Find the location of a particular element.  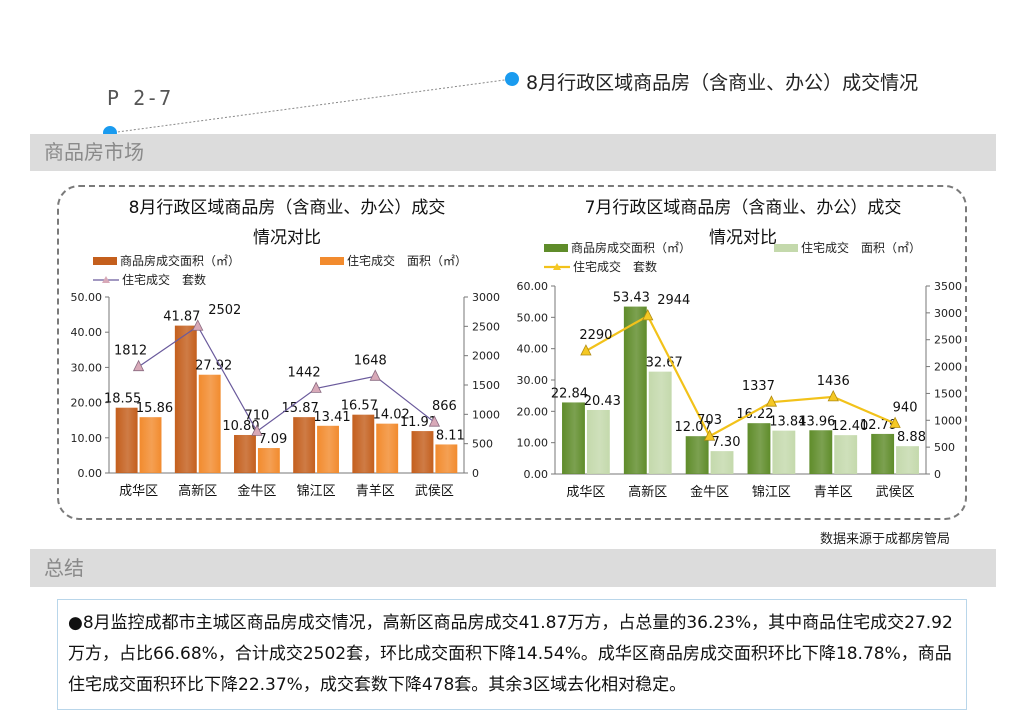

aug-category-label: 金牛区 is located at coordinates (256, 491).